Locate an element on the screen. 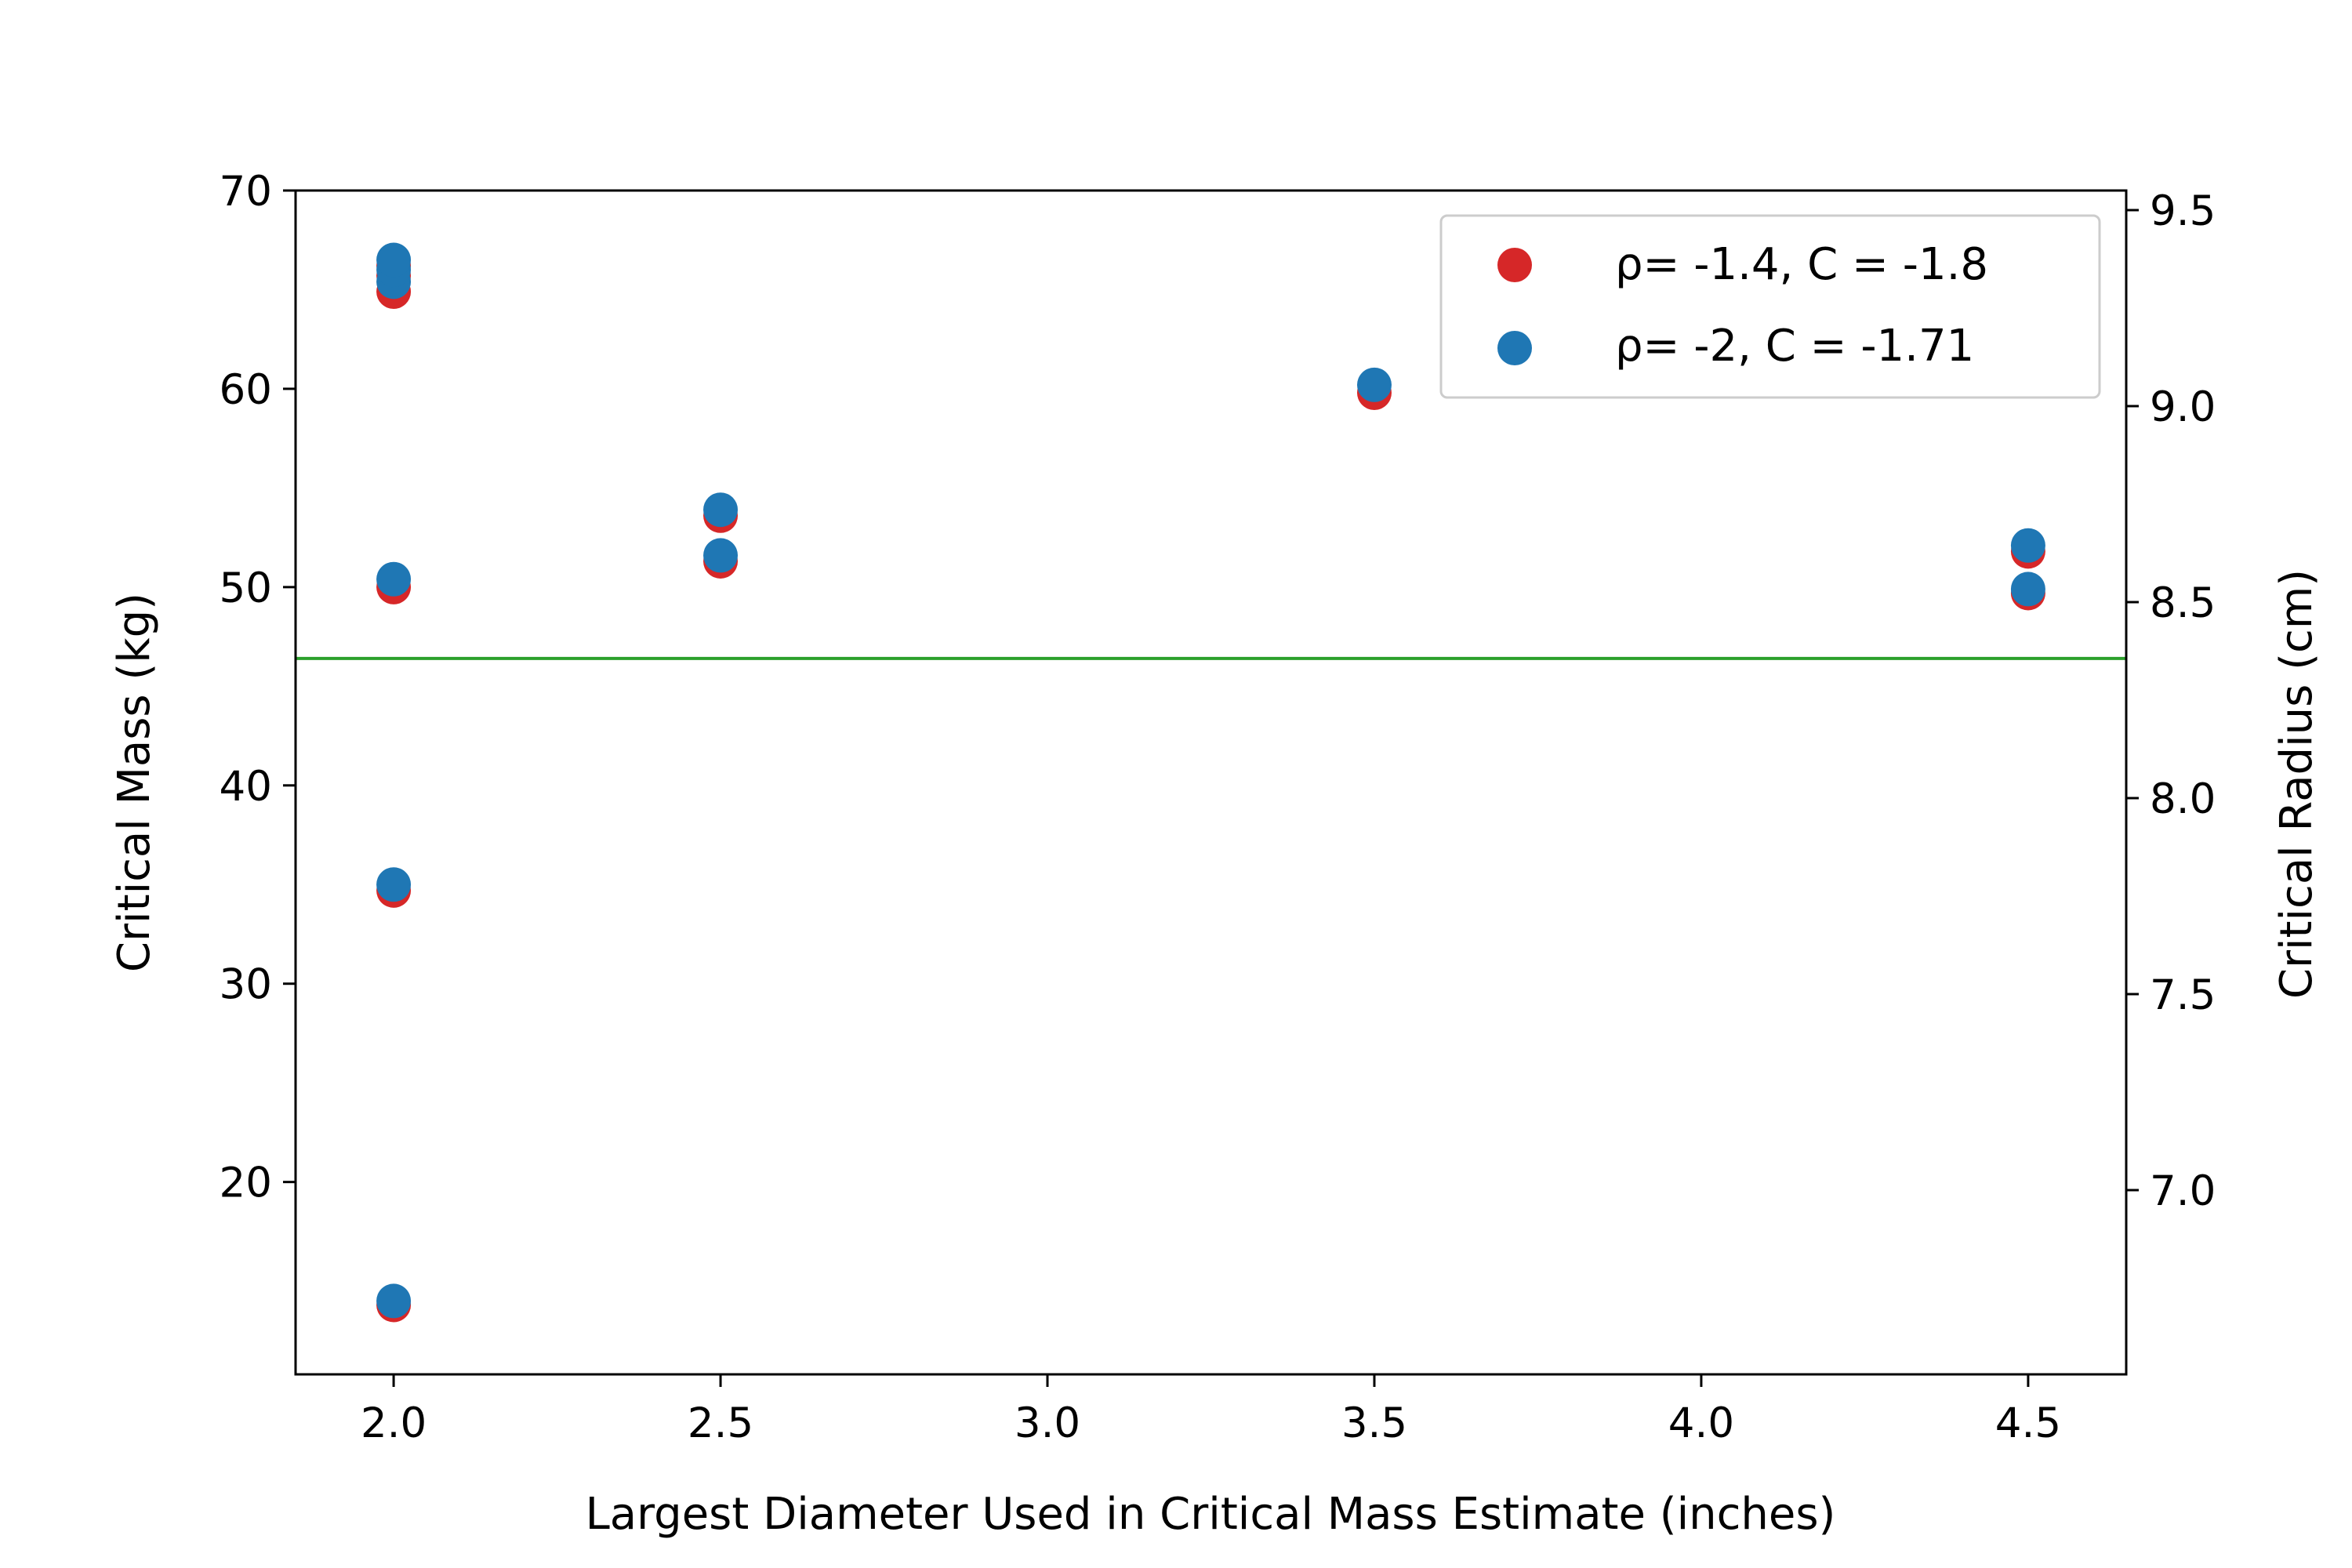 The image size is (2352, 1568). y-axis-left: 20 30 40 50 60 70 is located at coordinates (258, 687).